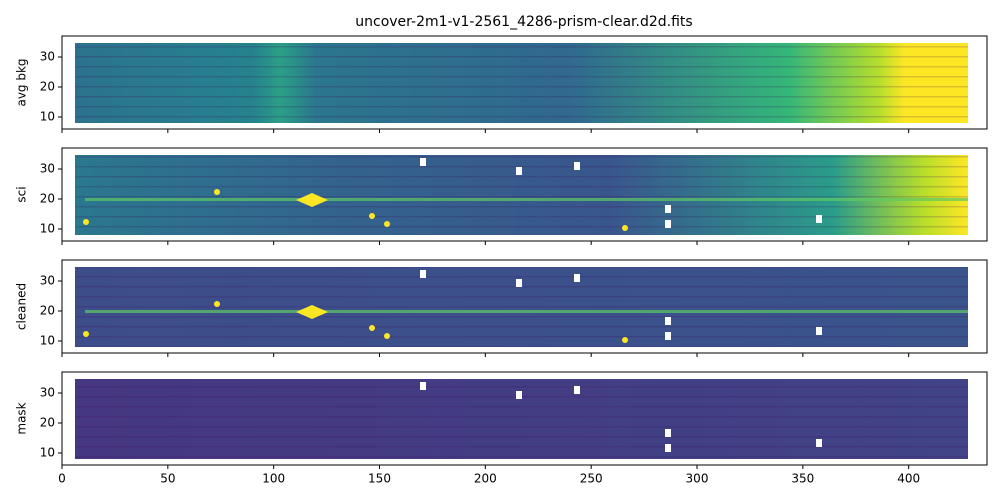  Describe the element at coordinates (802, 479) in the screenshot. I see `x-tick-label: 350` at that location.